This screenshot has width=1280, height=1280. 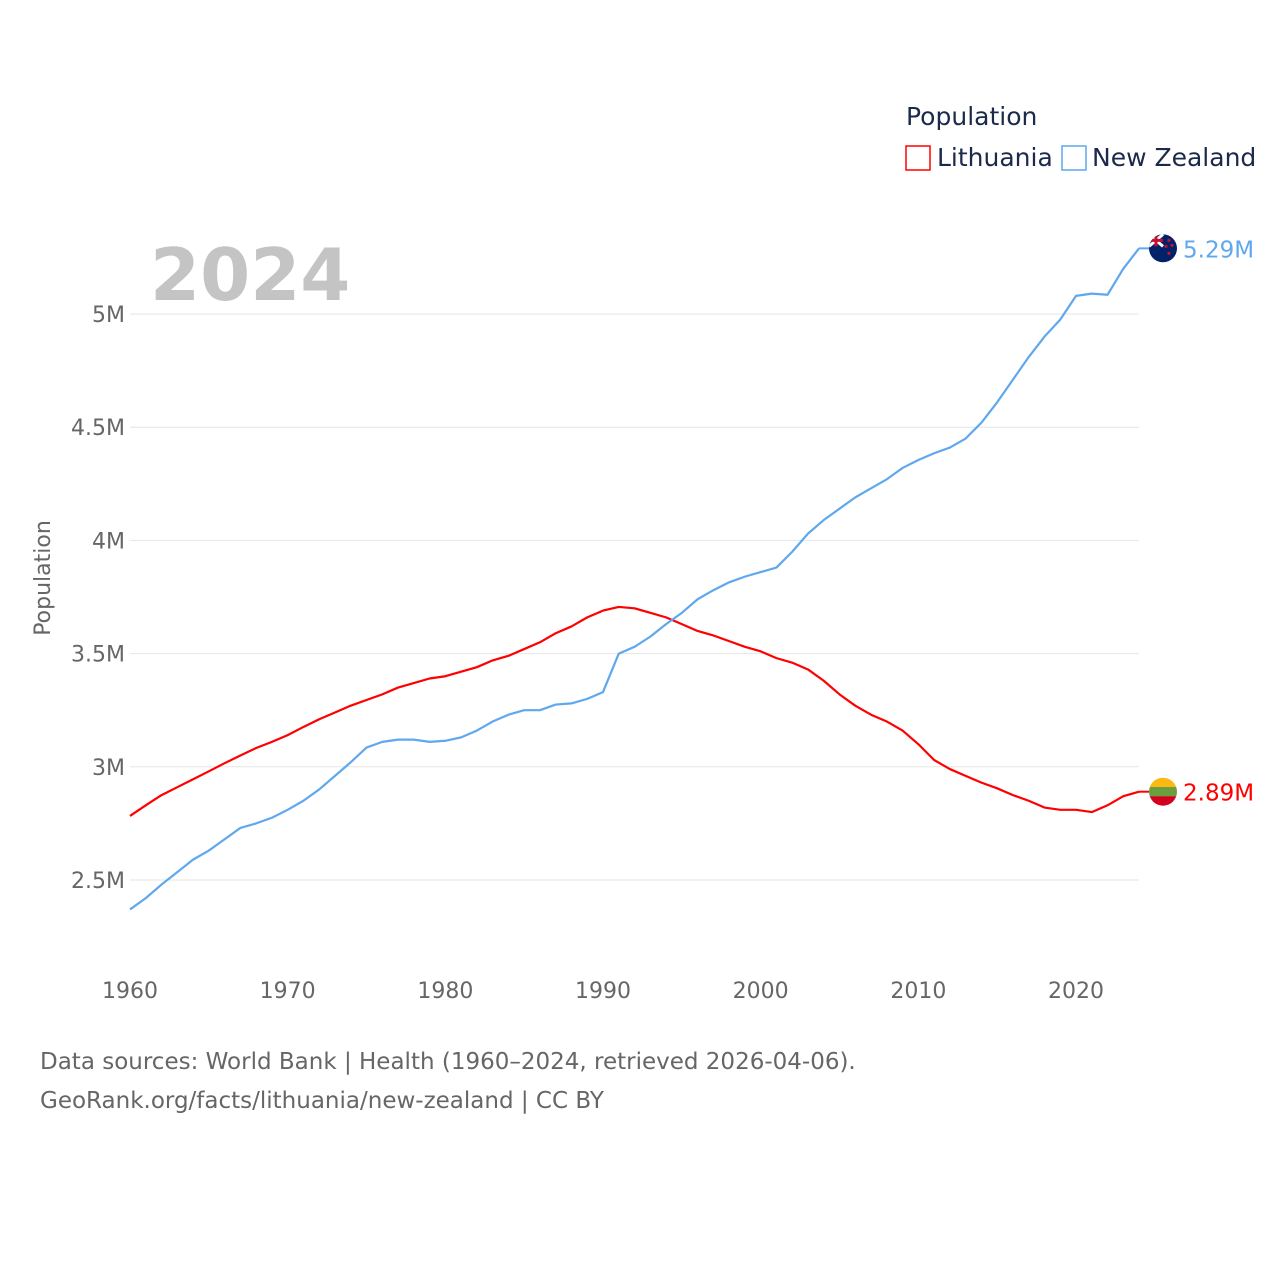 What do you see at coordinates (288, 991) in the screenshot?
I see `x-tick-label: 1970` at bounding box center [288, 991].